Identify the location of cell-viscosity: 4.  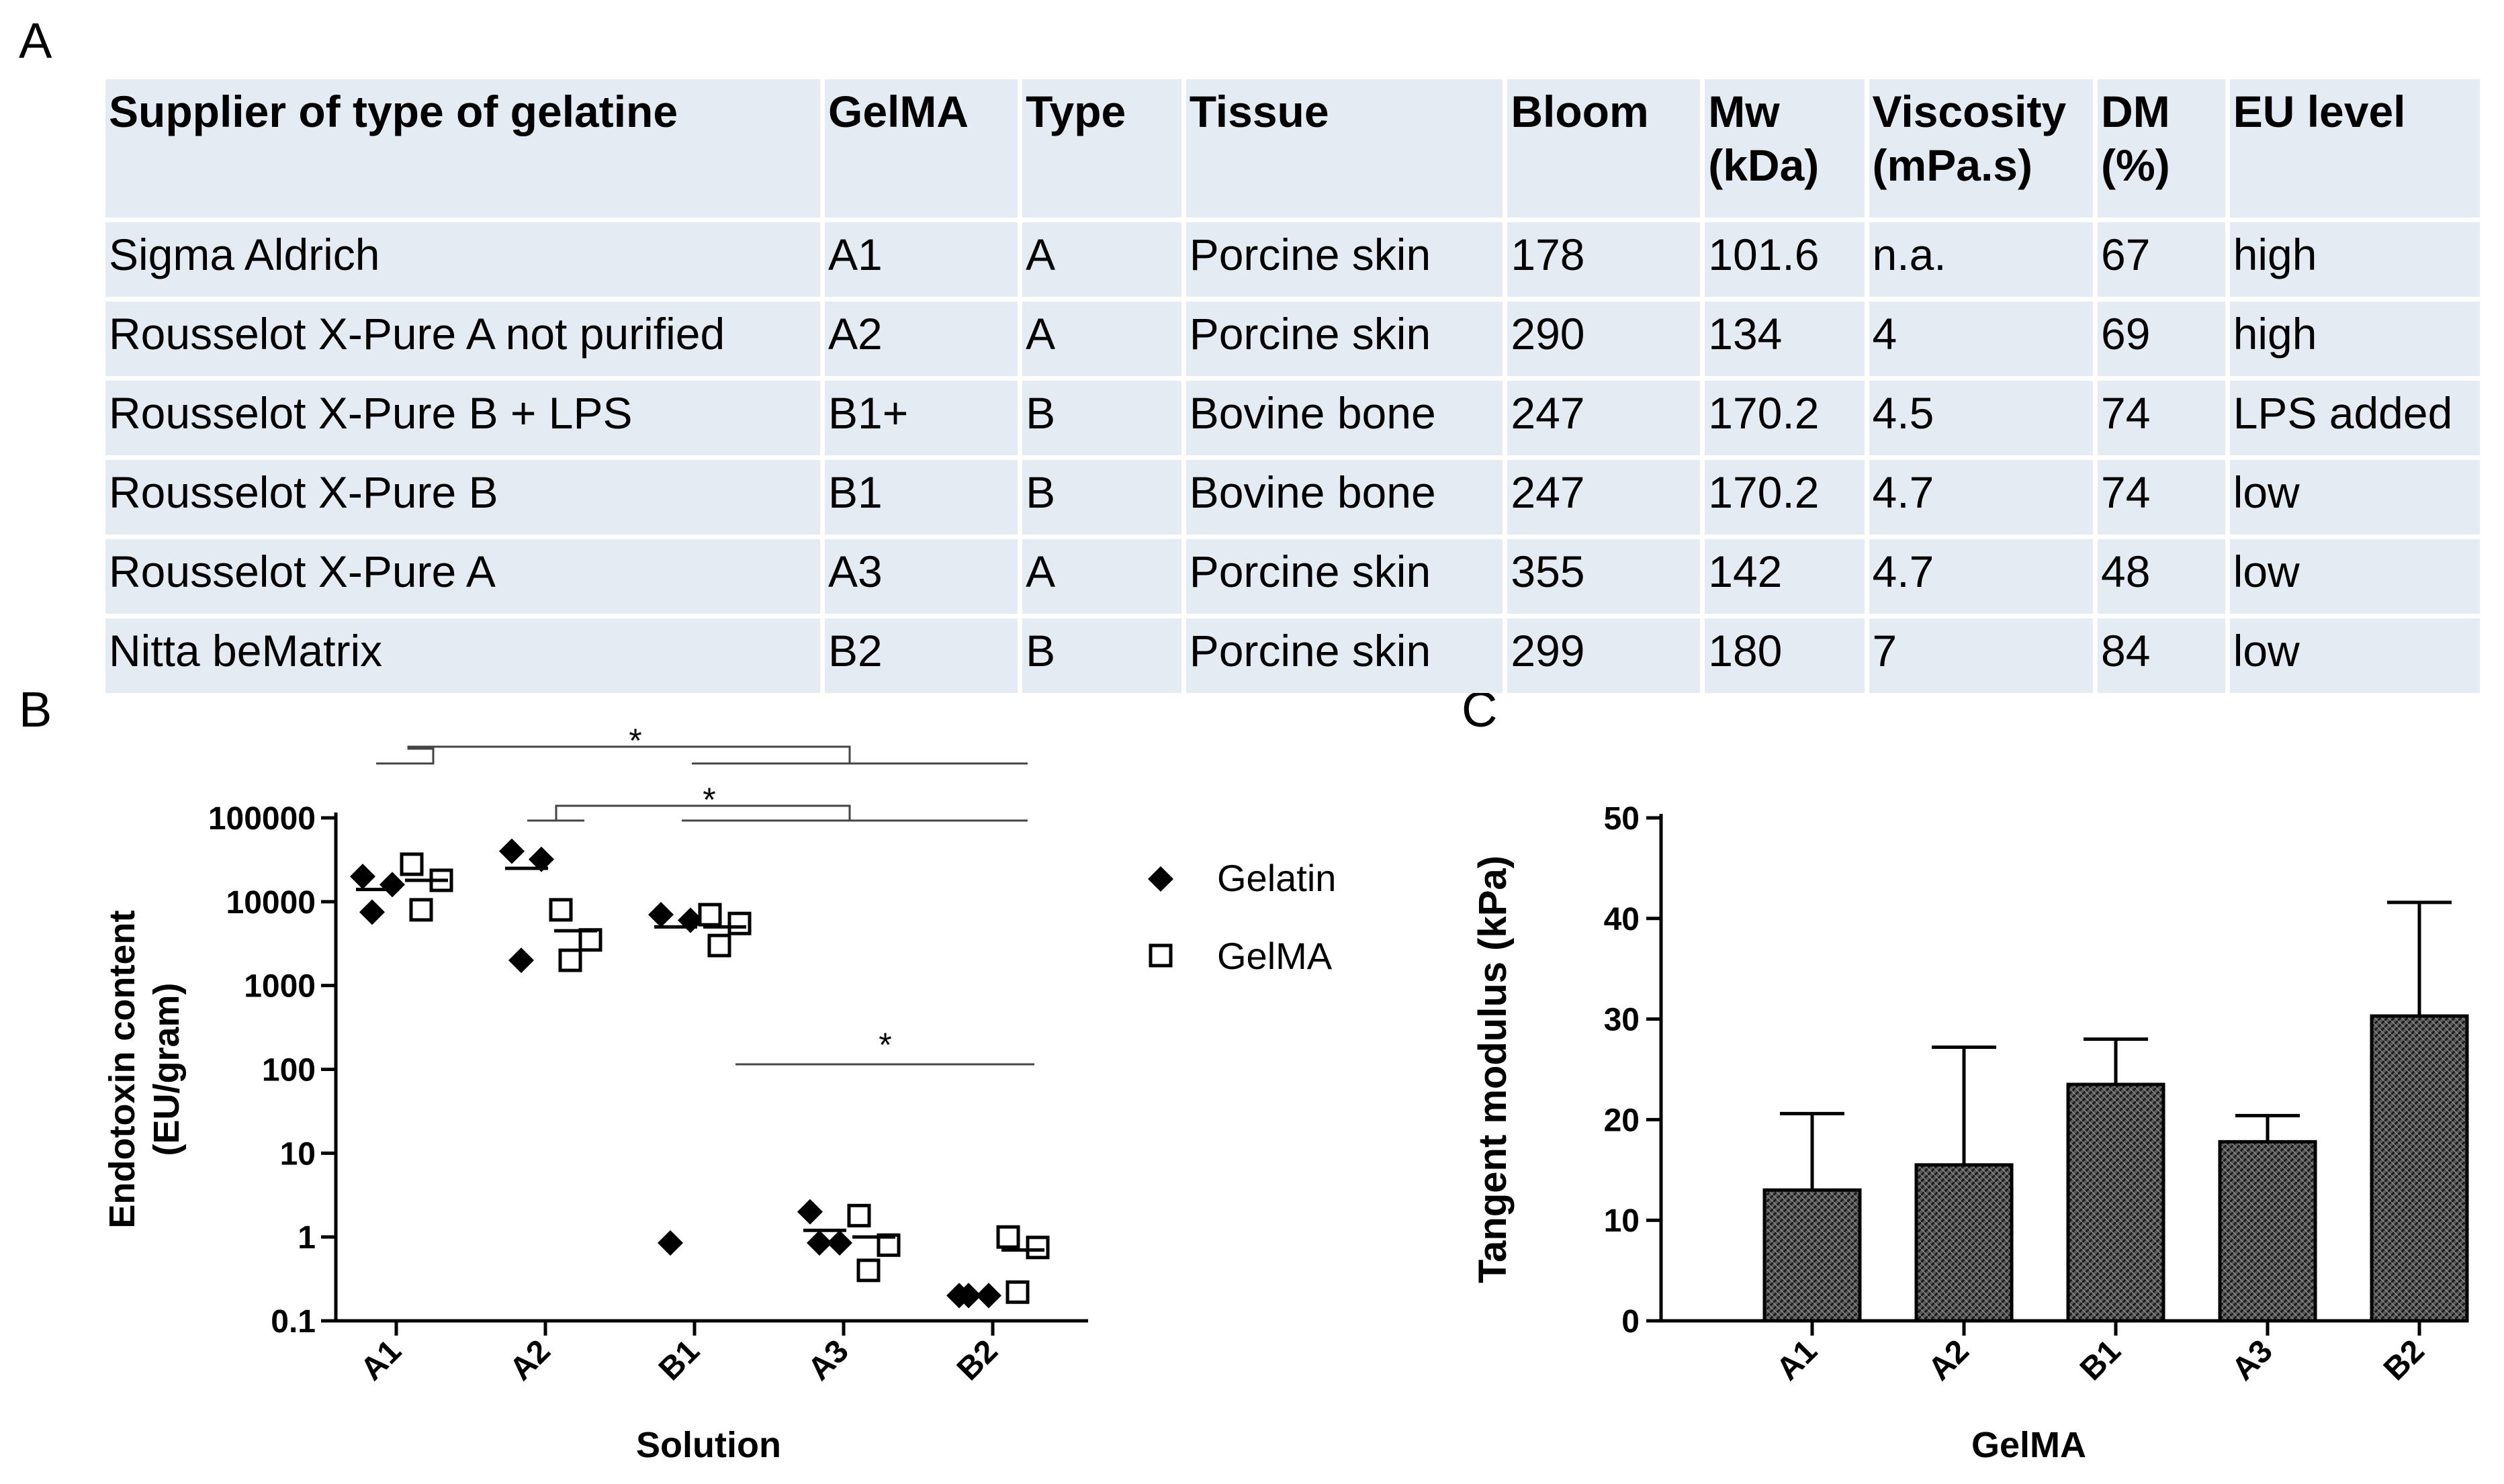
(1981, 339).